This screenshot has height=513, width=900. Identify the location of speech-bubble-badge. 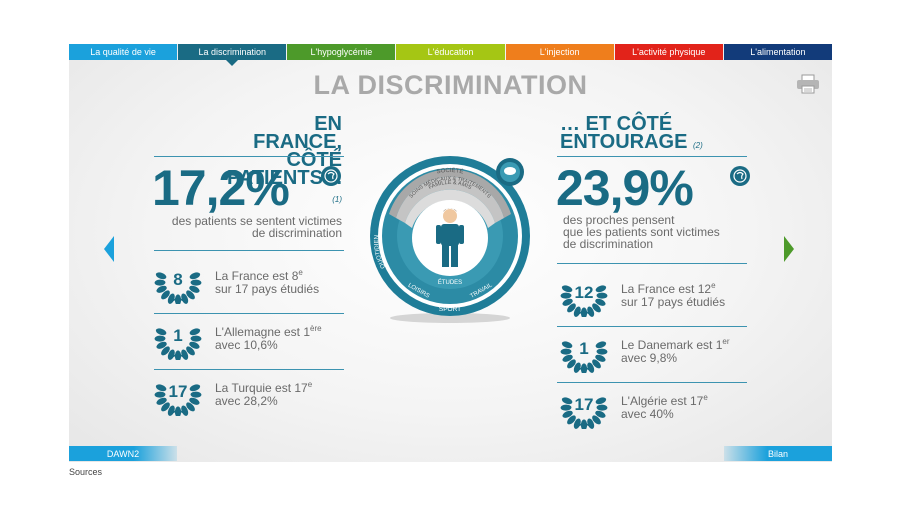
(510, 172).